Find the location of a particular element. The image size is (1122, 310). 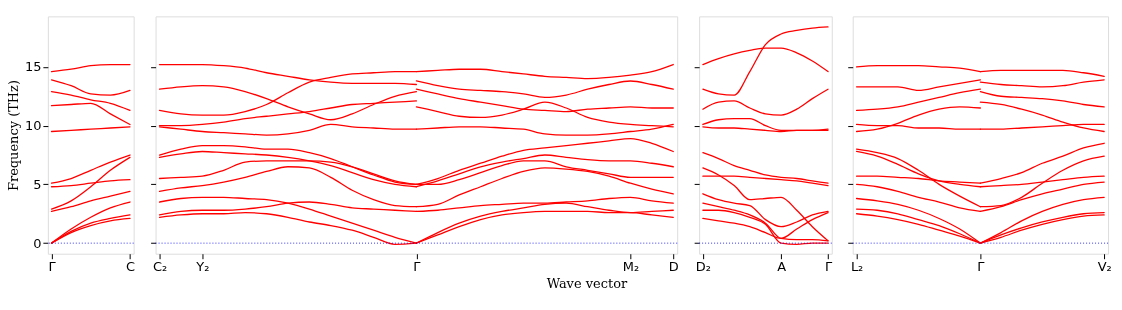

x-tick-label: D is located at coordinates (673, 267).